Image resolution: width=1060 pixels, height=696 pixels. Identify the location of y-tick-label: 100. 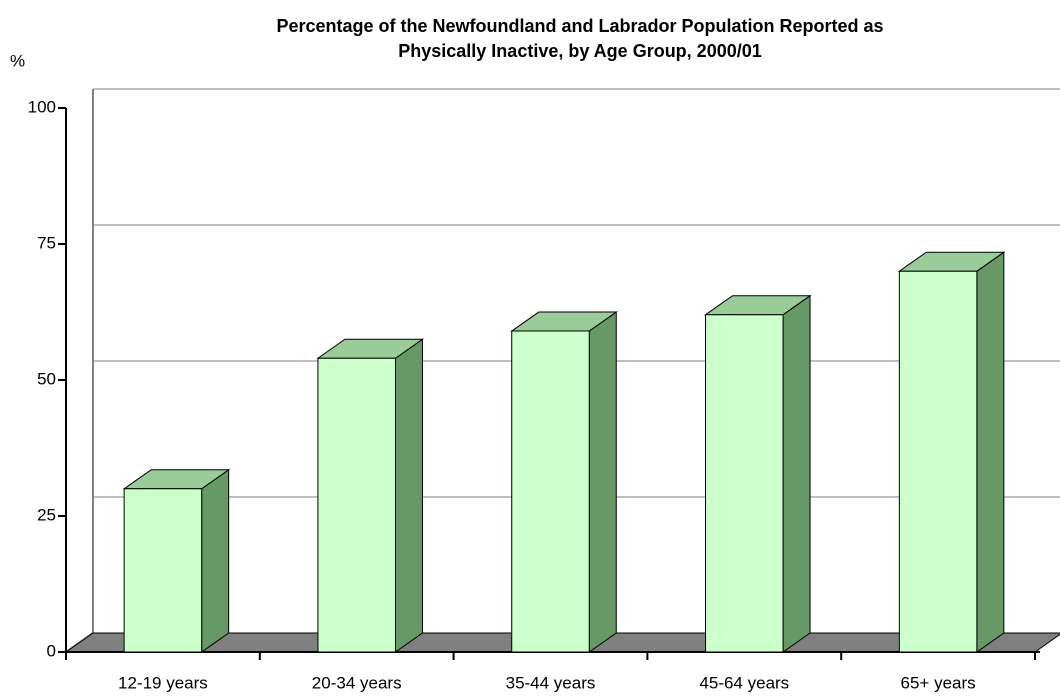
(42, 106).